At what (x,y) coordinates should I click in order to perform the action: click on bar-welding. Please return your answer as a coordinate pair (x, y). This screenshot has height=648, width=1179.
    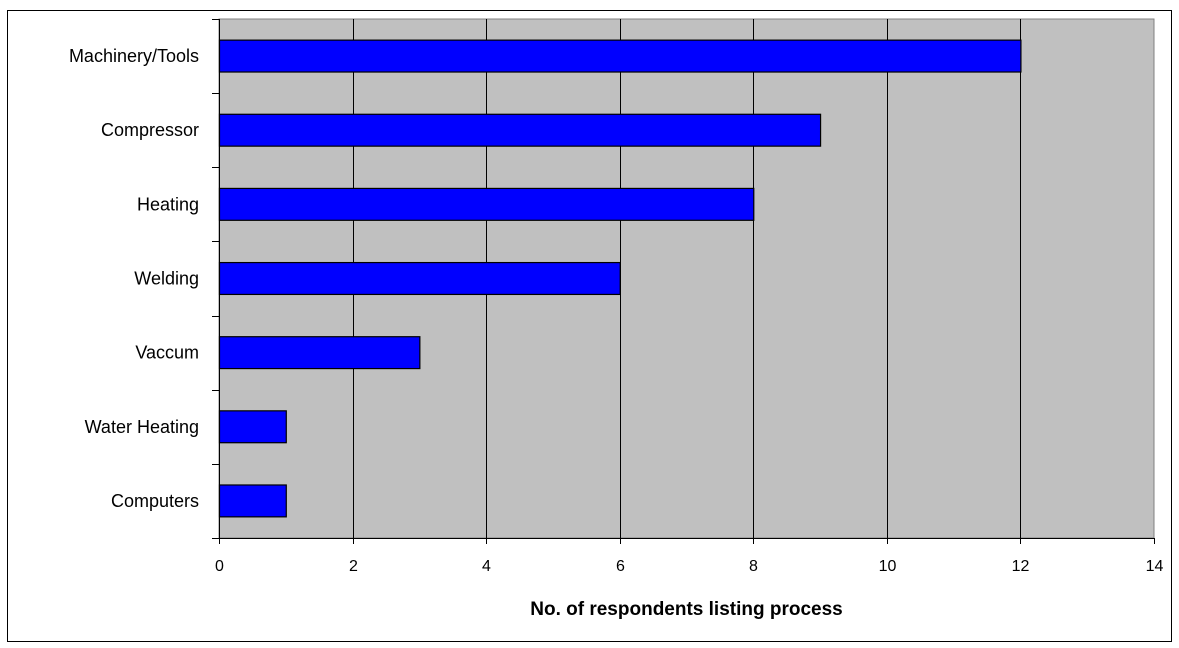
    Looking at the image, I should click on (419, 278).